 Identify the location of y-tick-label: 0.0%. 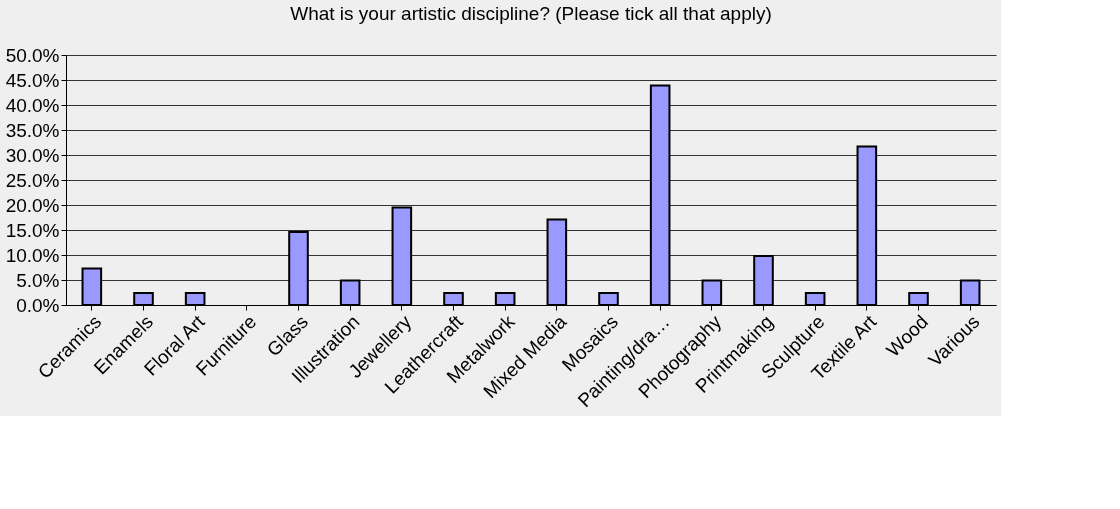
(38, 305).